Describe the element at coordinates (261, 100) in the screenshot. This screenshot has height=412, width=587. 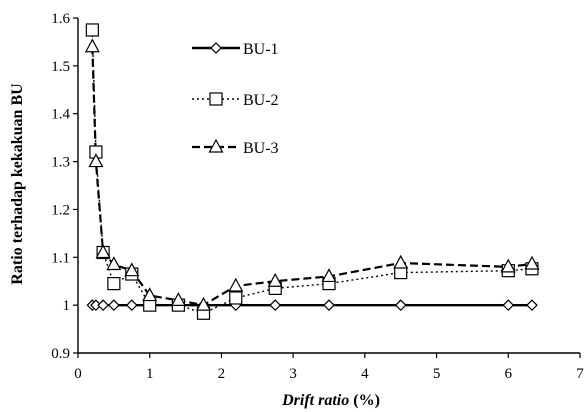
I see `legend-label-bu-2: BU-2` at that location.